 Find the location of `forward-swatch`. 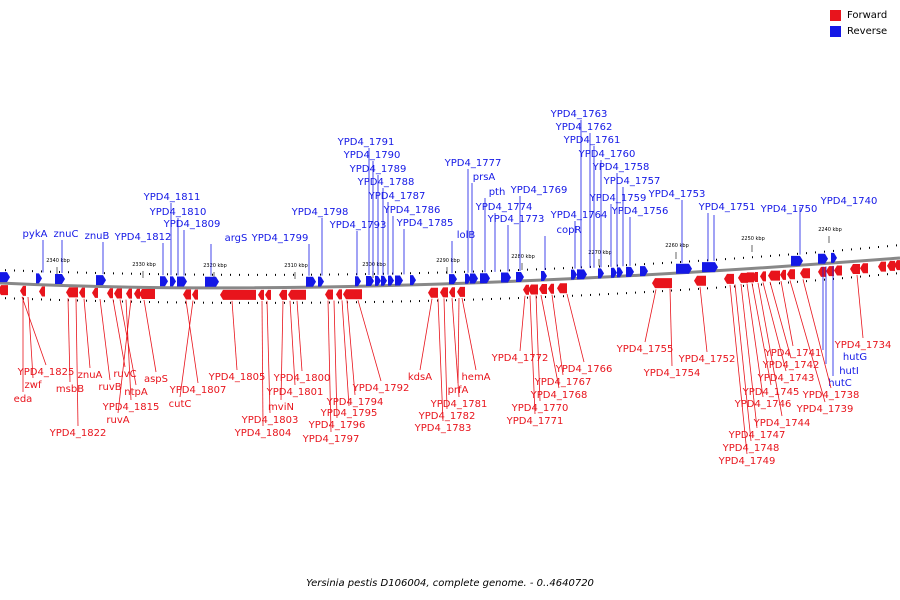

forward-swatch is located at coordinates (835, 15).